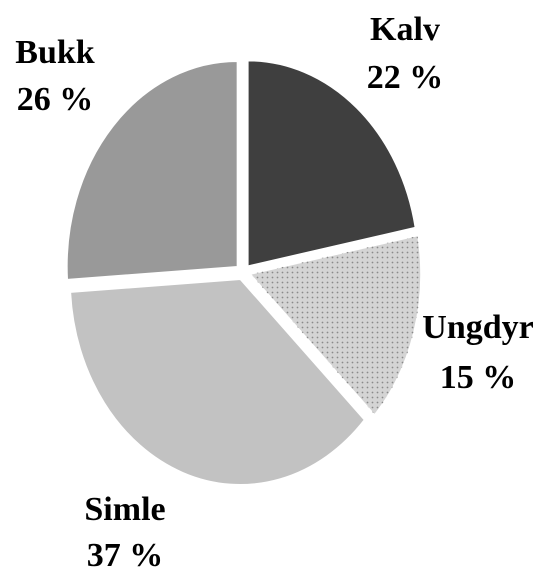 This screenshot has width=549, height=573. I want to click on slice-label: Simle, so click(124, 509).